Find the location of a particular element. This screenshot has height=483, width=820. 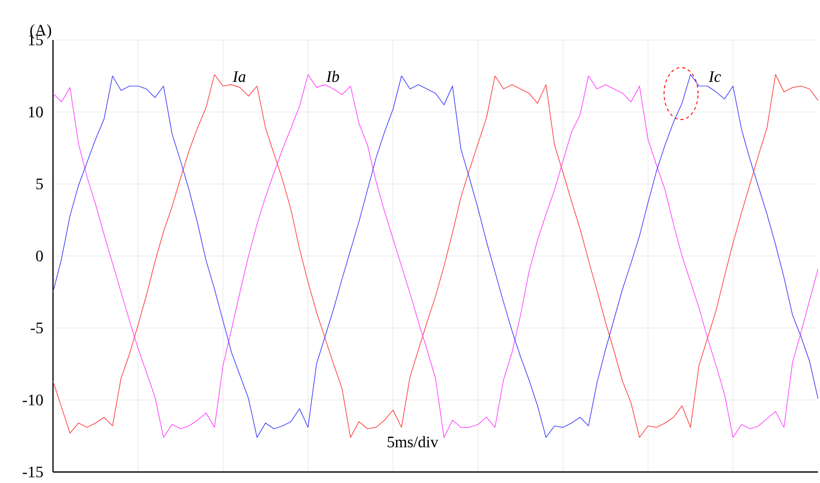

series-label: Ib is located at coordinates (333, 76).